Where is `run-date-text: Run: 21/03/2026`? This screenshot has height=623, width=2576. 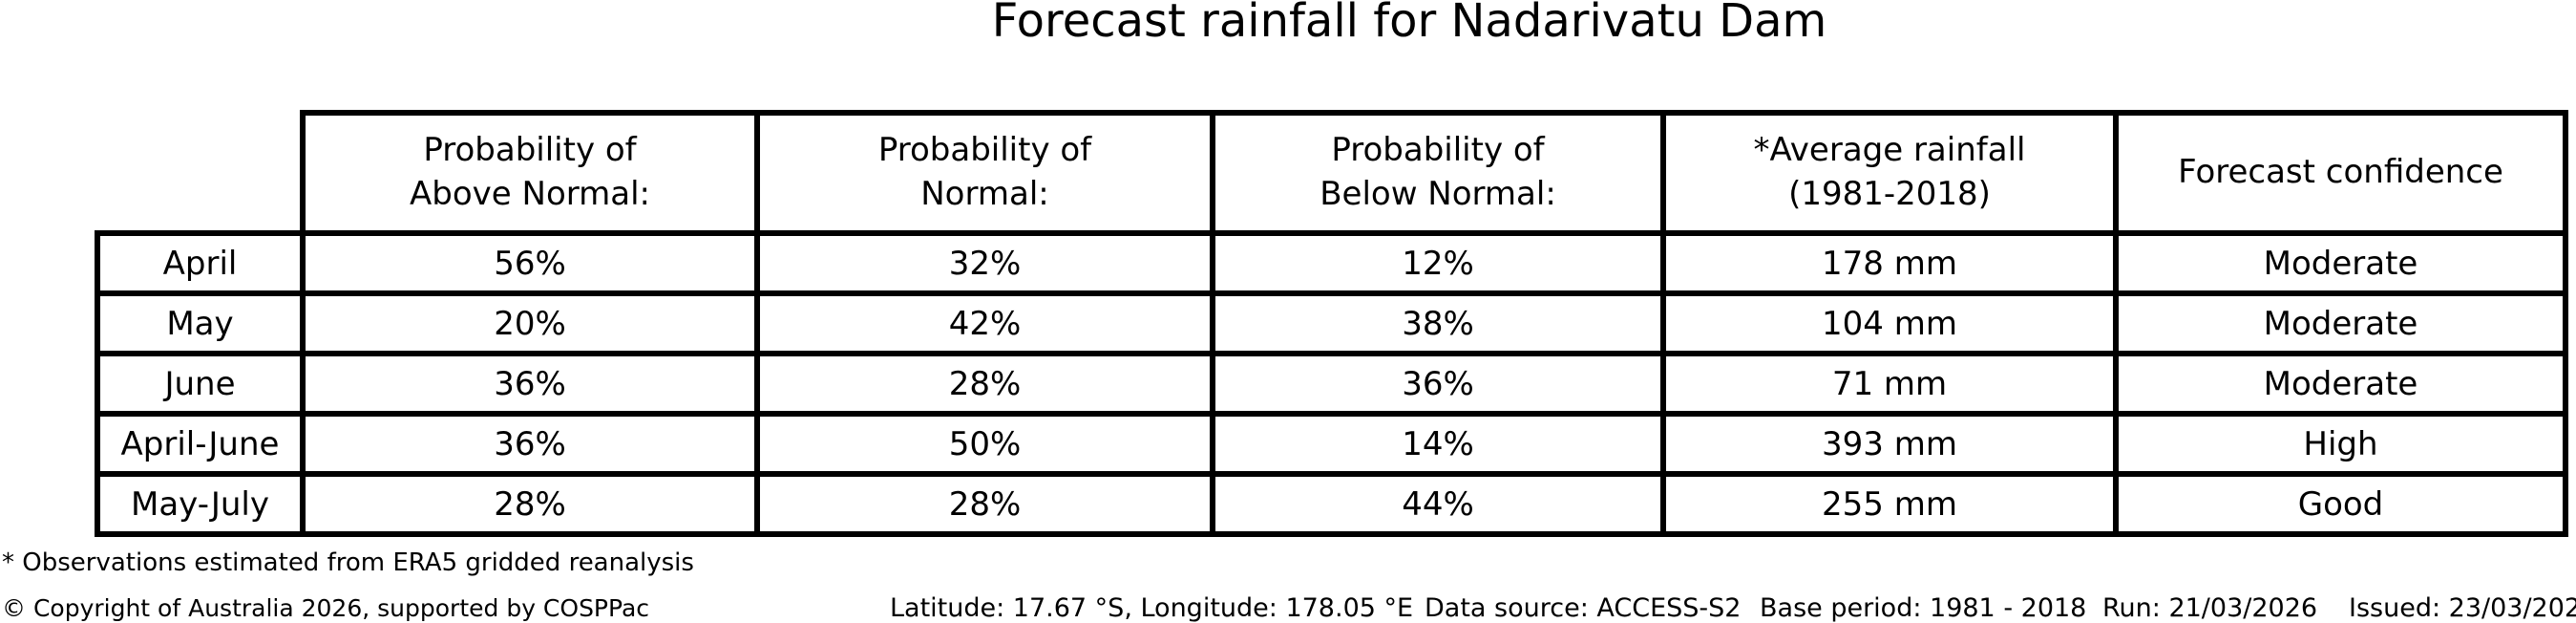
run-date-text: Run: 21/03/2026 is located at coordinates (2210, 608).